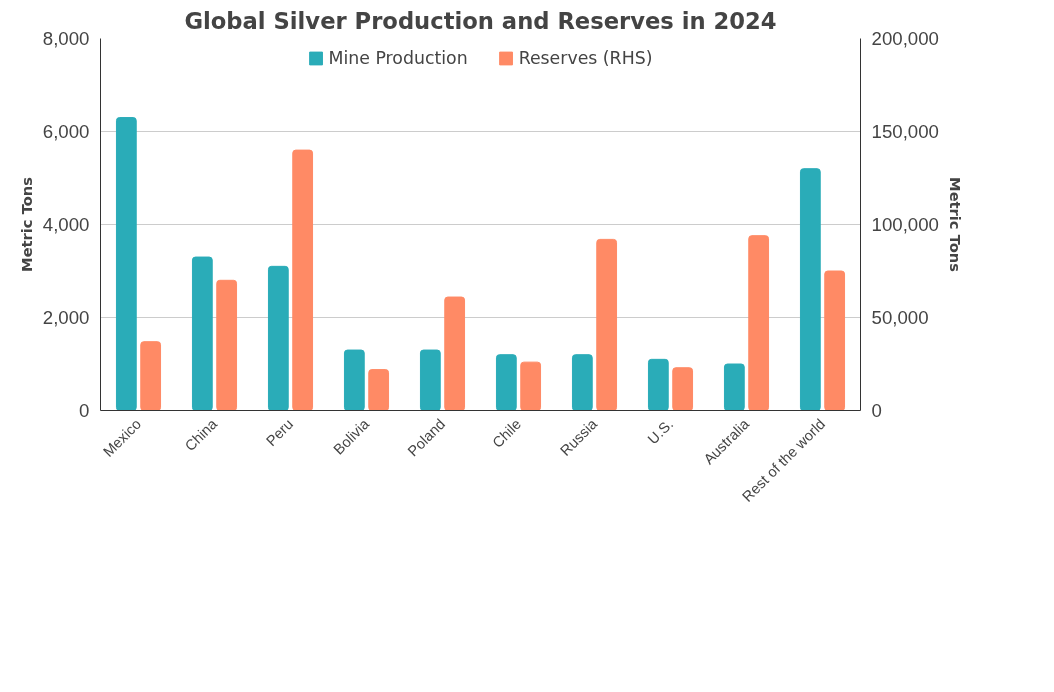 The width and height of the screenshot is (1054, 692). I want to click on y2-tick-label: 100,000, so click(905, 224).